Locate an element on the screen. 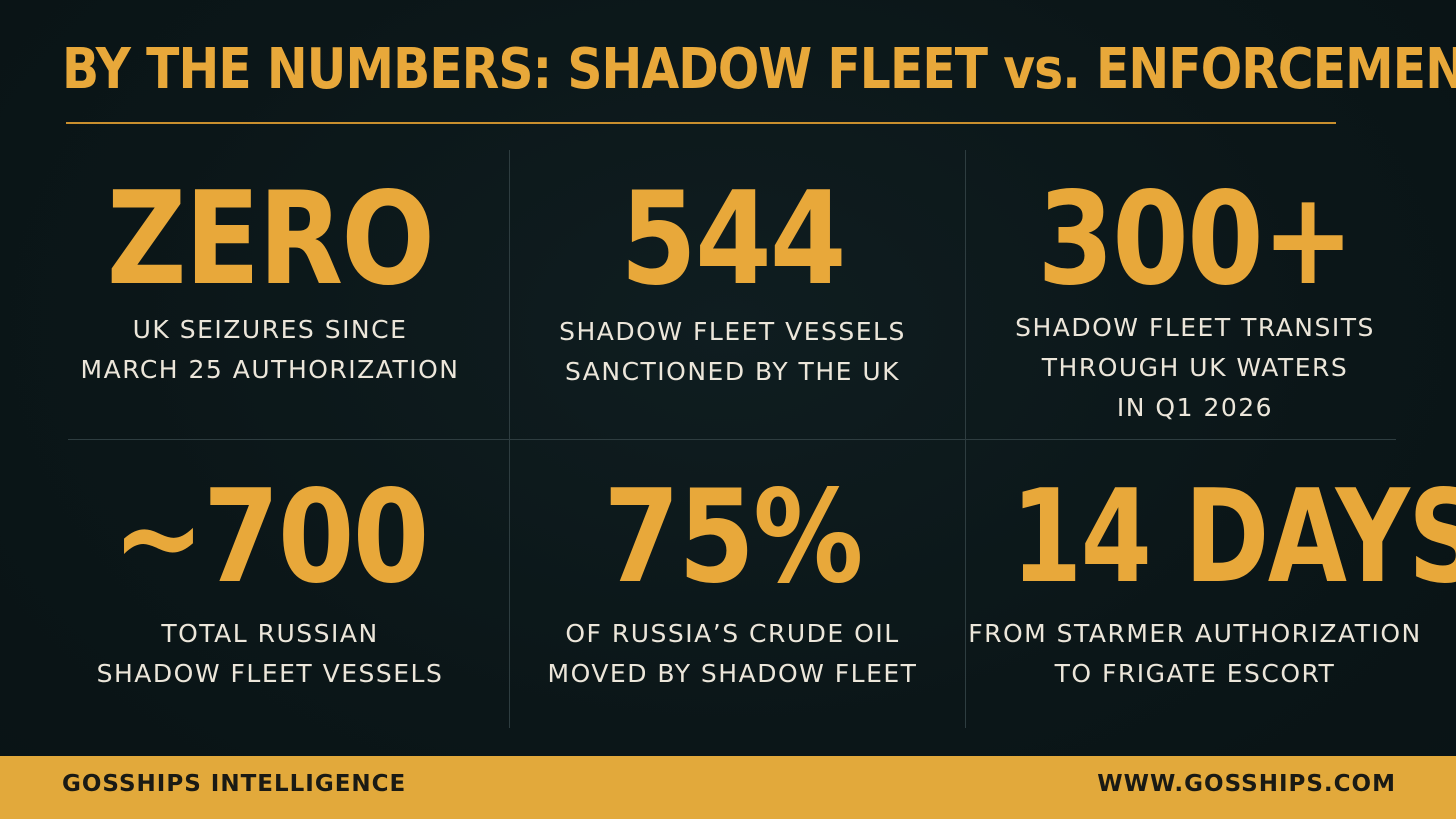 This screenshot has height=819, width=1456. footer-website-link: WWW.GOSSHIPS.COM is located at coordinates (1246, 784).